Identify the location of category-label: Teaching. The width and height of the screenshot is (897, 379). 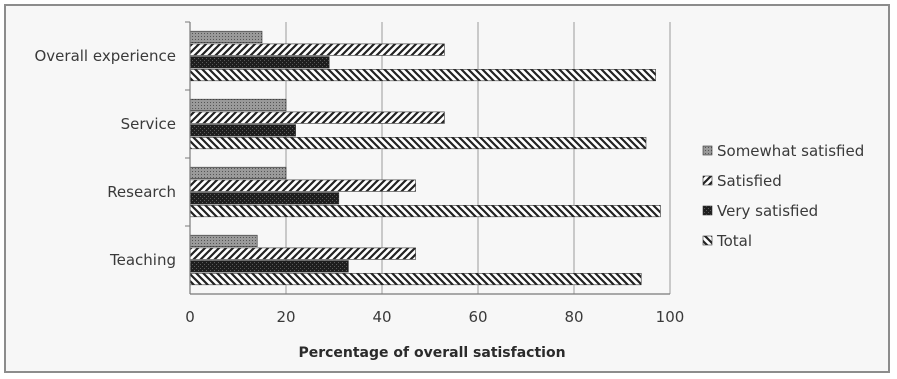
(142, 260).